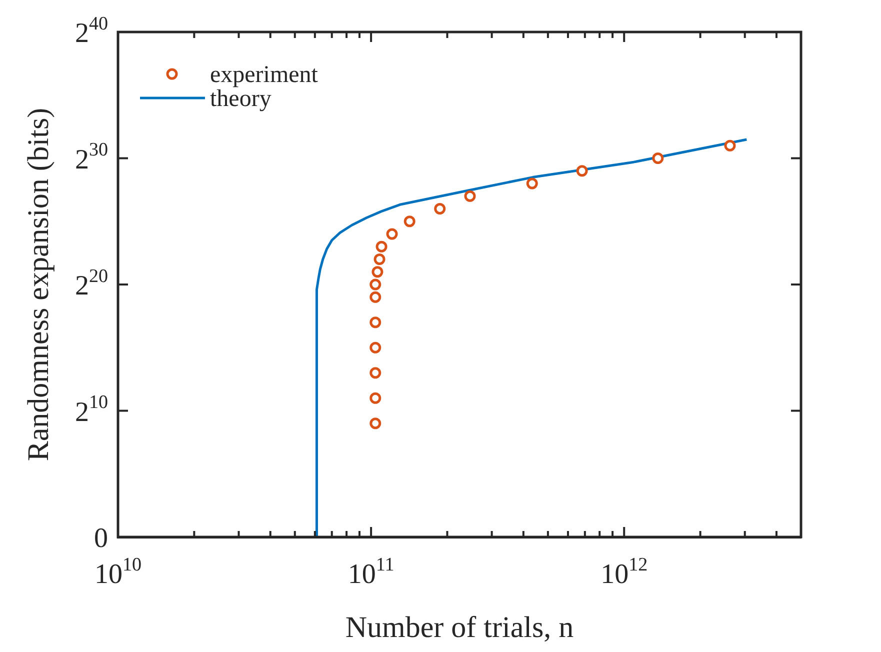 The width and height of the screenshot is (881, 652). What do you see at coordinates (101, 538) in the screenshot?
I see `y-tick-label: 0` at bounding box center [101, 538].